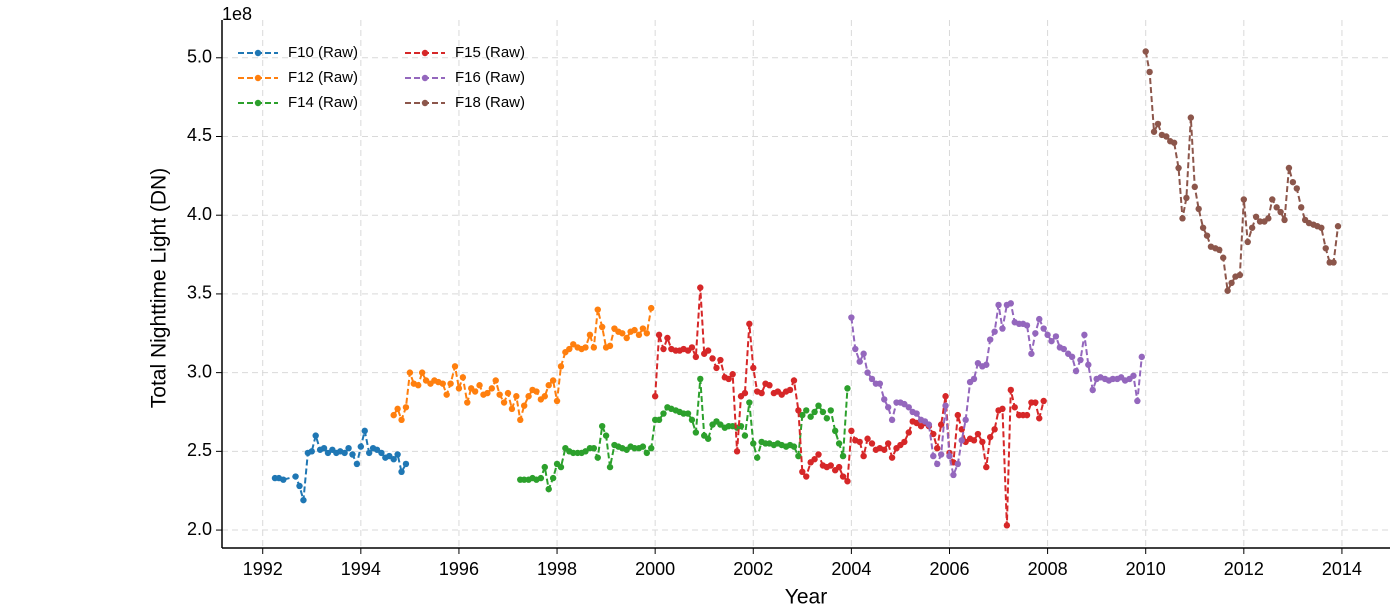  What do you see at coordinates (159, 288) in the screenshot?
I see `y-axis-label: Total Nighttime Light (DN)` at bounding box center [159, 288].